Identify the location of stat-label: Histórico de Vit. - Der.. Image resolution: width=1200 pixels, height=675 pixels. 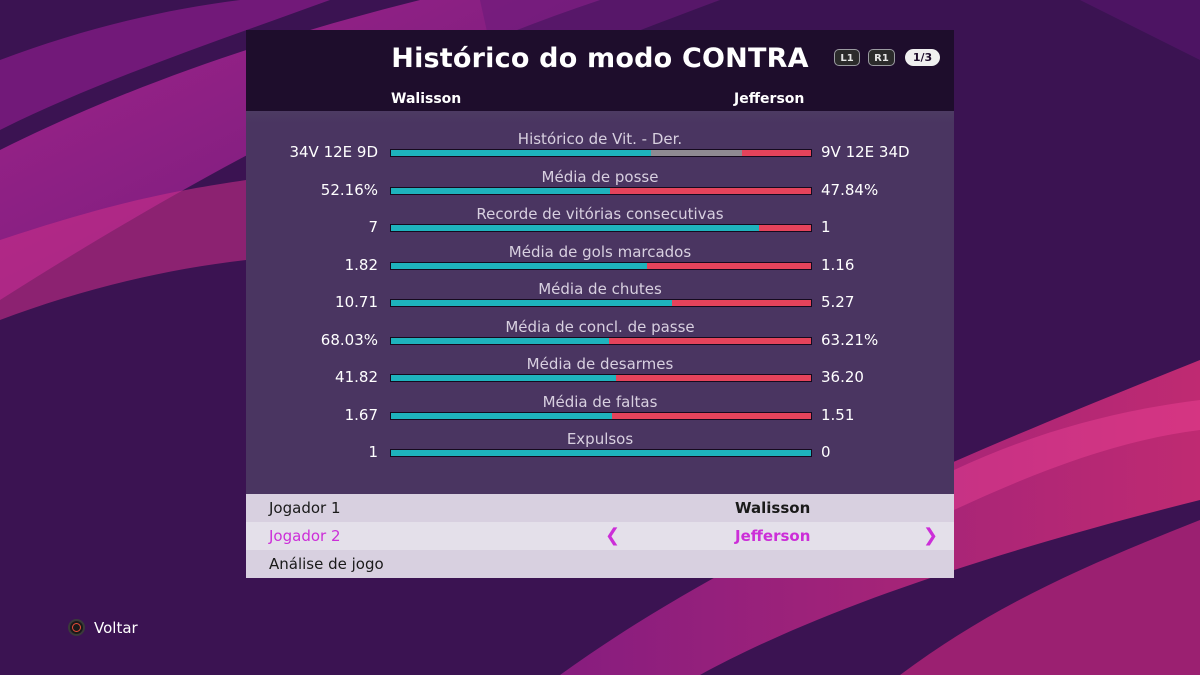
(600, 139).